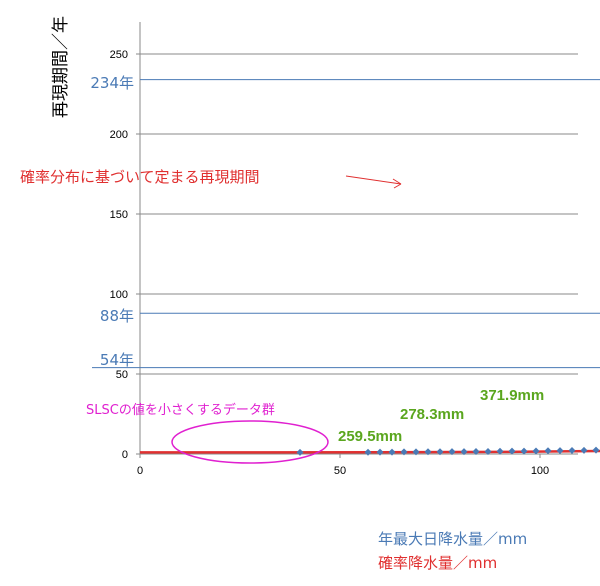 This screenshot has width=600, height=586. I want to click on x-tick-label-100: 100, so click(540, 471).